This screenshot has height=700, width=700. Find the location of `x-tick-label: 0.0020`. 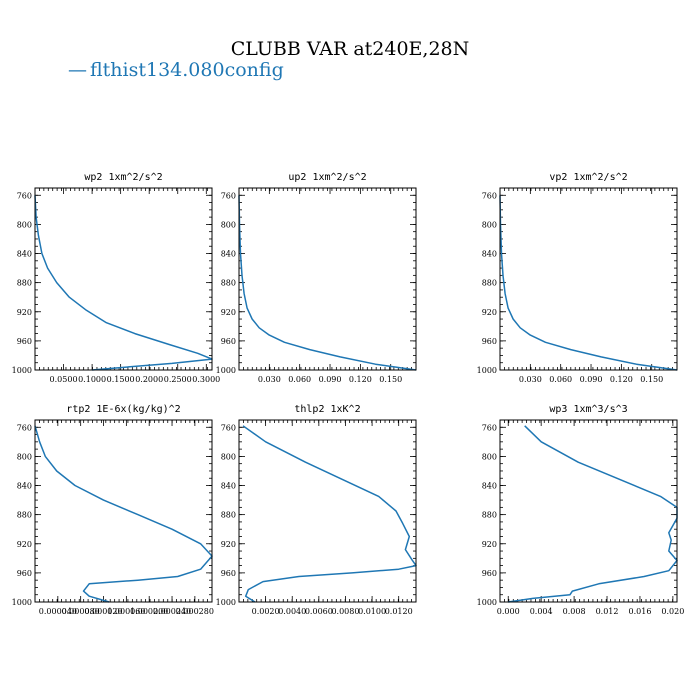

x-tick-label: 0.0020 is located at coordinates (266, 611).